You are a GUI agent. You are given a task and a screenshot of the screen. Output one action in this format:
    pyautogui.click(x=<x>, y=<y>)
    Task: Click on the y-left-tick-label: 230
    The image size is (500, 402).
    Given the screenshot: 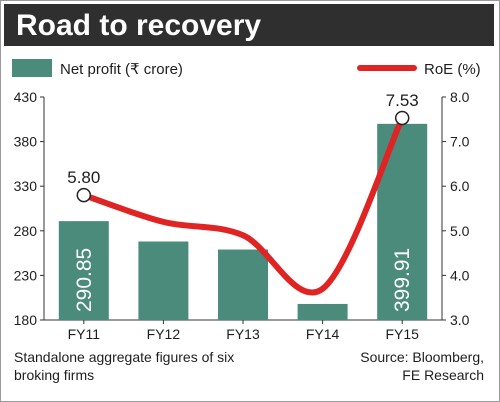 What is the action you would take?
    pyautogui.click(x=26, y=275)
    